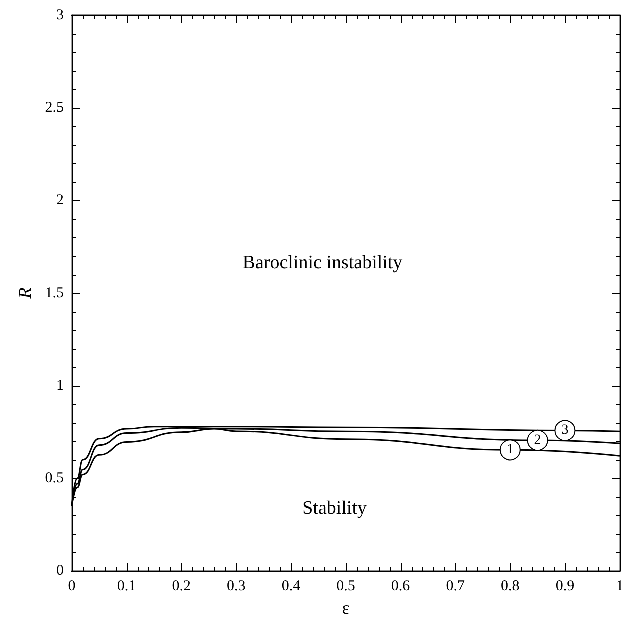  What do you see at coordinates (54, 293) in the screenshot?
I see `y-tick-label: 1.5` at bounding box center [54, 293].